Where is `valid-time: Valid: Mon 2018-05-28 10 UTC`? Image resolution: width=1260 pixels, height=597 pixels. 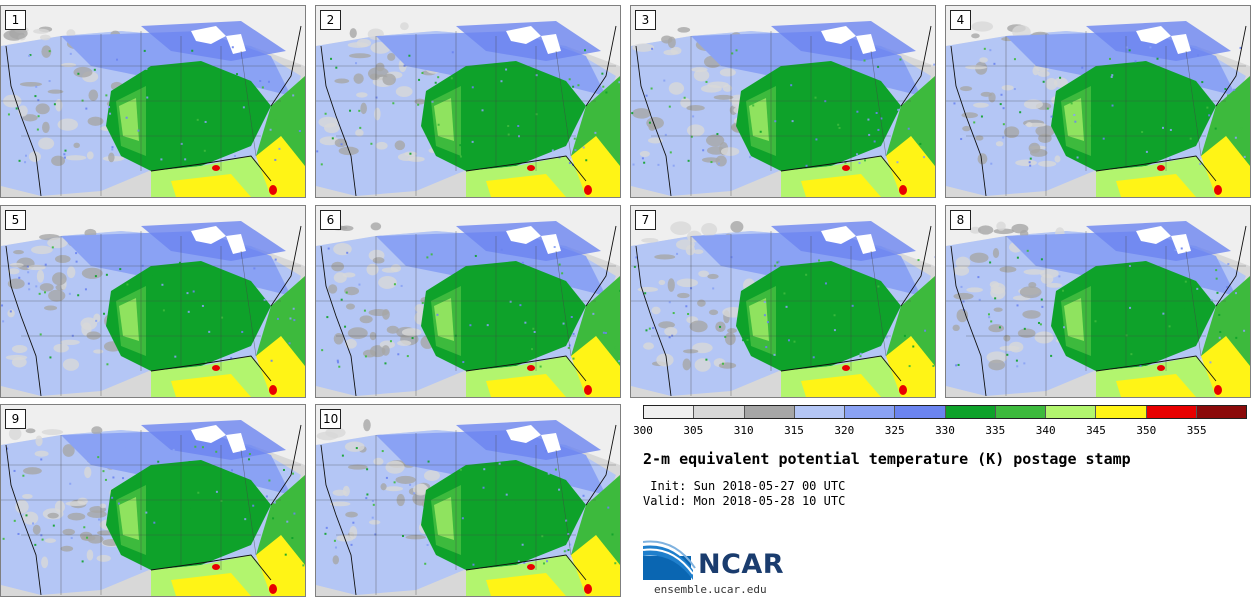 valid-time: Valid: Mon 2018-05-28 10 UTC is located at coordinates (744, 501).